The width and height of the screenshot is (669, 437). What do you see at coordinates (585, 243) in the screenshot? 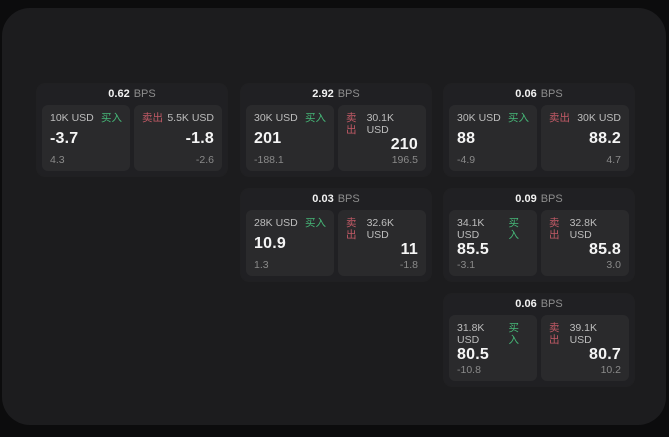
I see `sell-pane: 卖出 32.8K USD 85.8 3.0` at bounding box center [585, 243].